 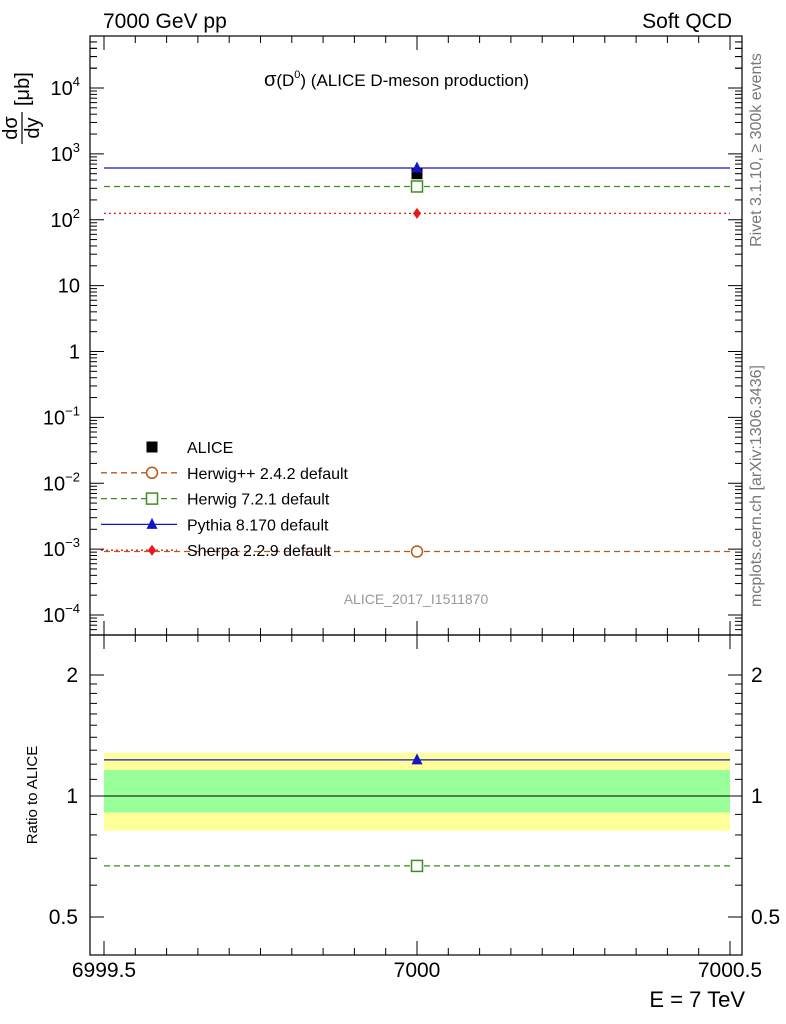 I want to click on ratio-ytick-label-left-2: 2, so click(x=72, y=675).